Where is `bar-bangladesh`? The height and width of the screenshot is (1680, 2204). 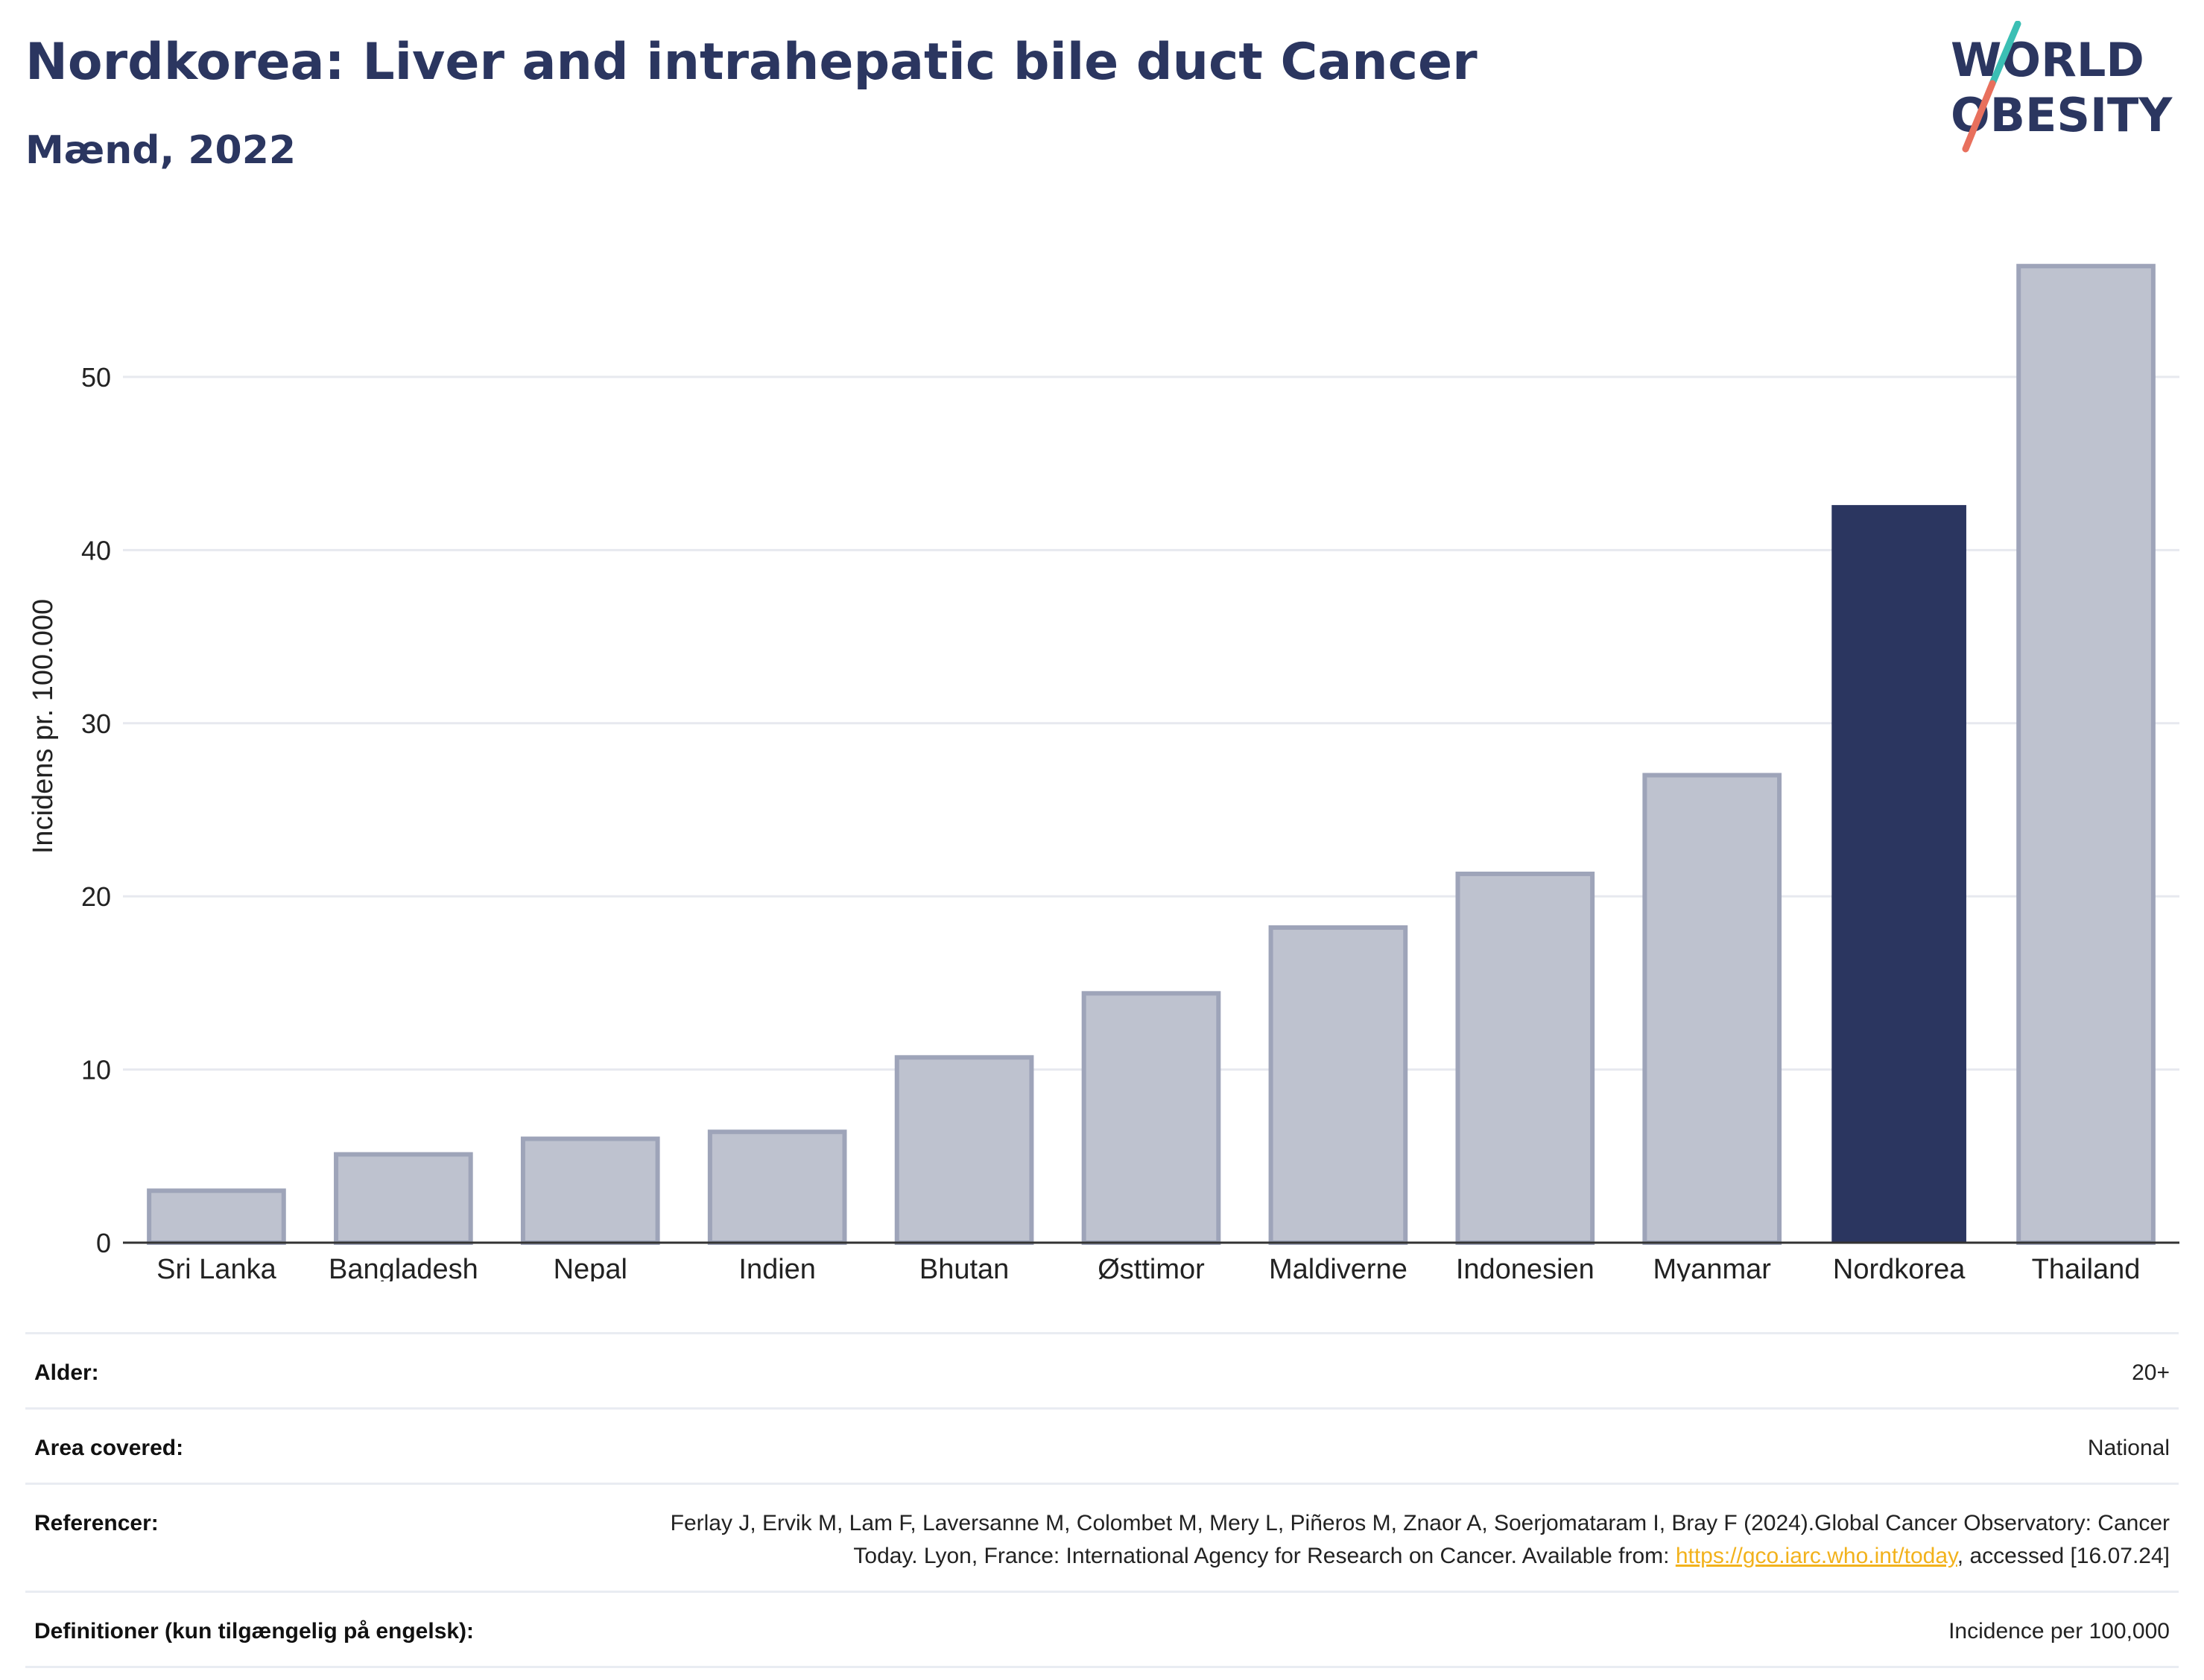 bar-bangladesh is located at coordinates (403, 1199).